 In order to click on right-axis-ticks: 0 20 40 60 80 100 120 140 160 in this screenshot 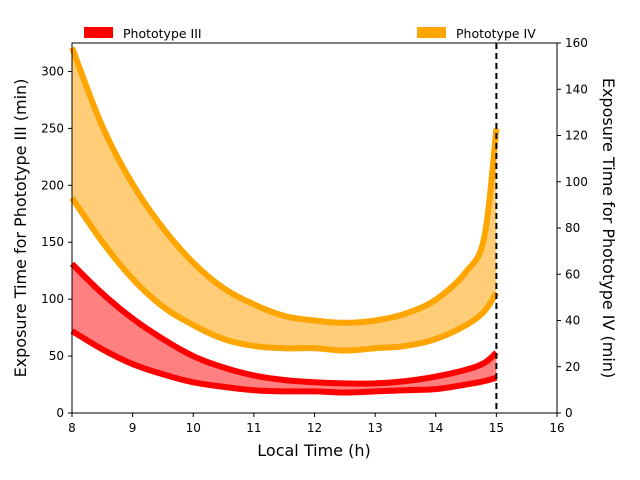, I will do `click(572, 228)`.